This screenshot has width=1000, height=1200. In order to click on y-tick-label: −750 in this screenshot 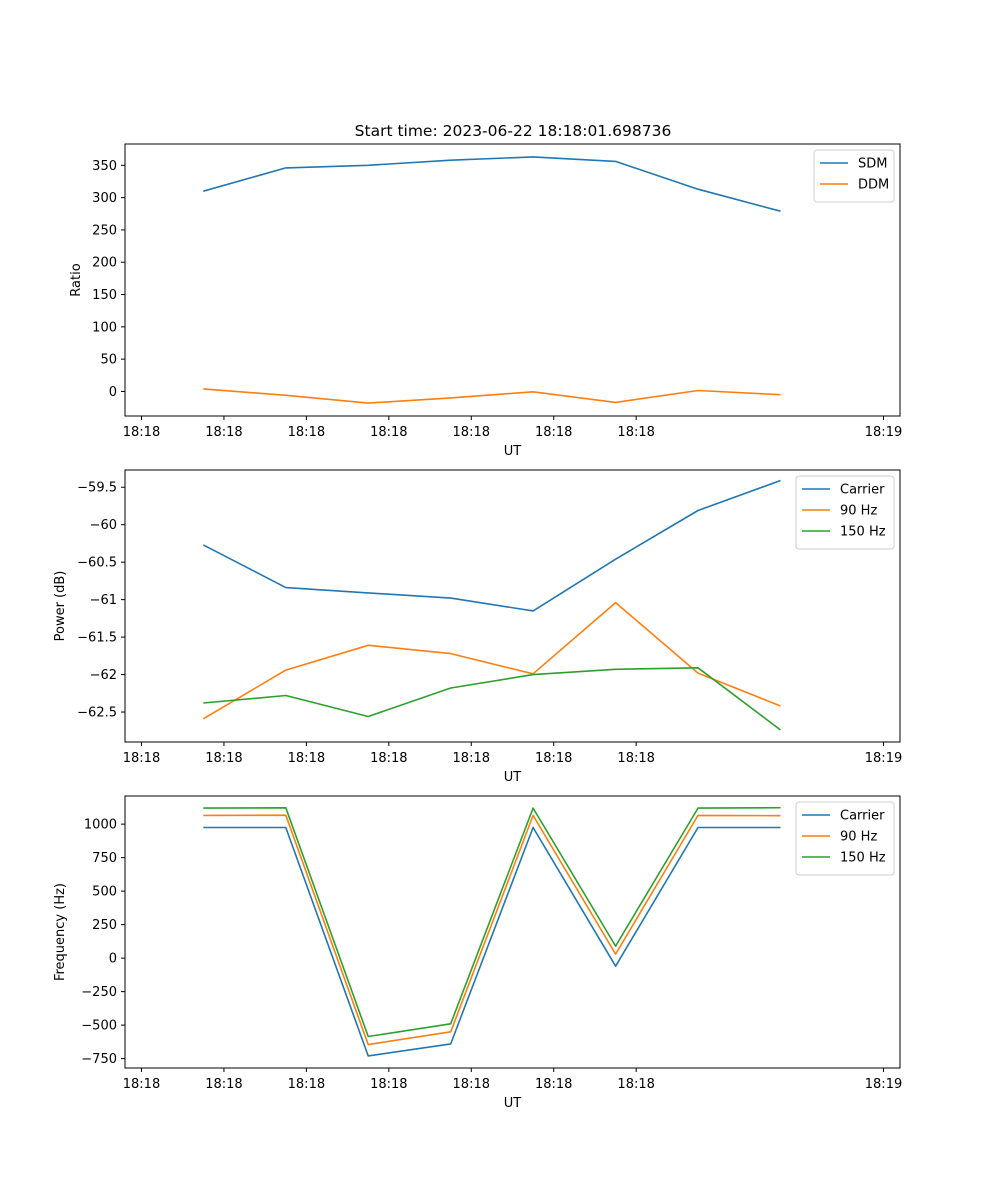, I will do `click(99, 1059)`.